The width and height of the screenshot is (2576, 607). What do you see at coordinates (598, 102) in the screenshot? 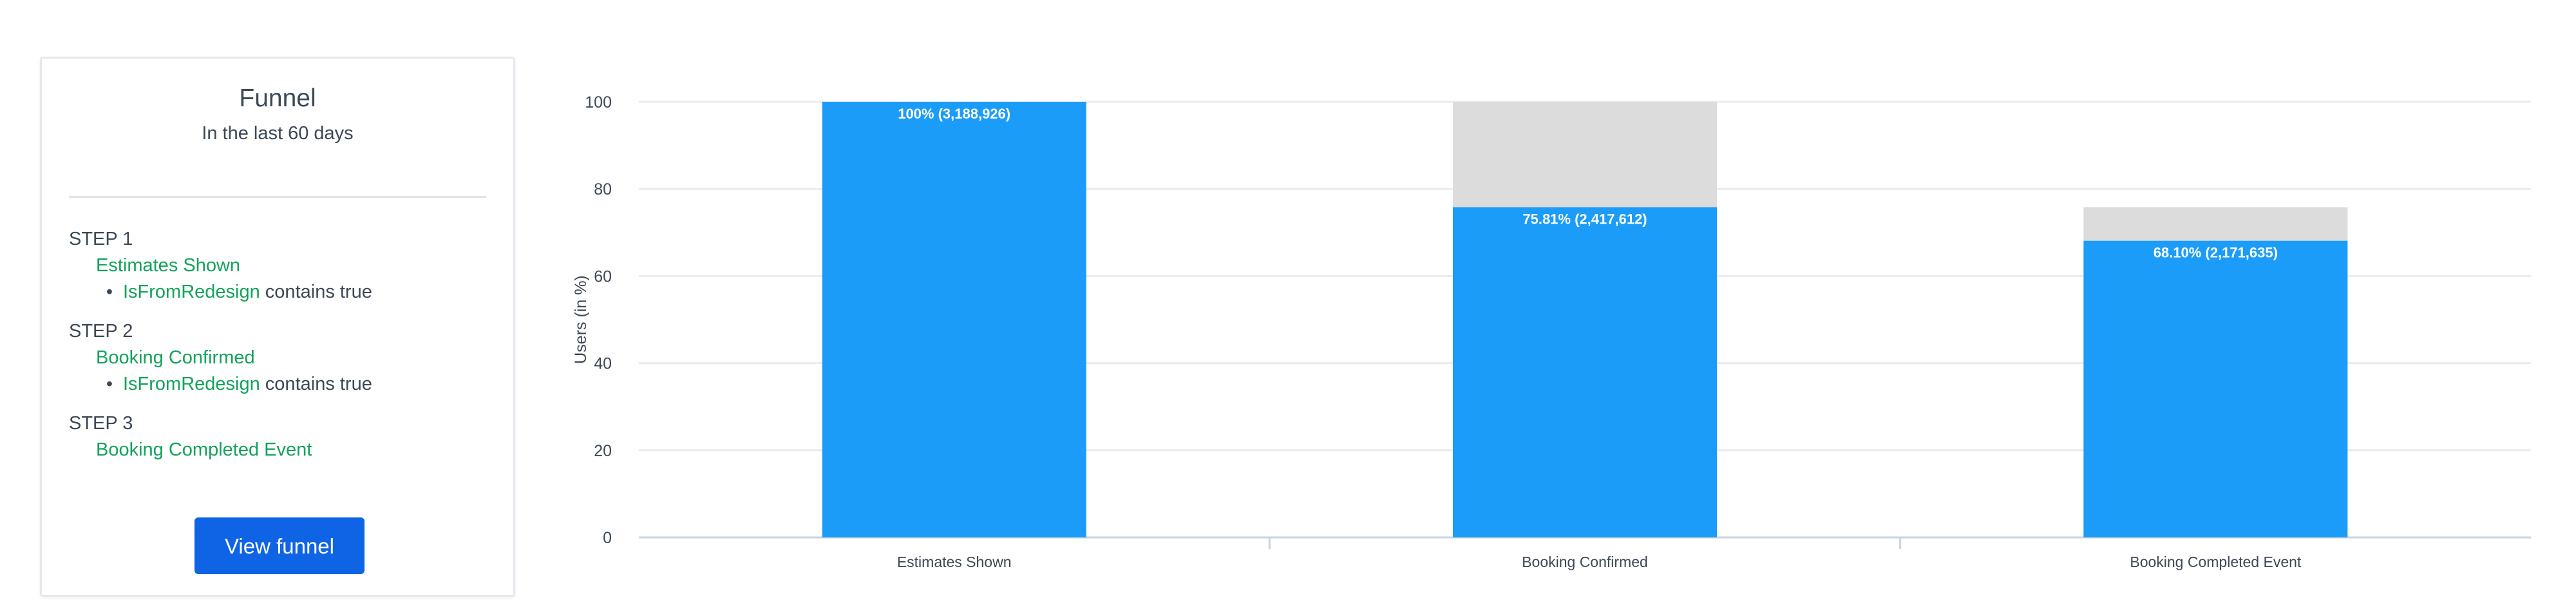
I see `y-tick-label: 100` at bounding box center [598, 102].